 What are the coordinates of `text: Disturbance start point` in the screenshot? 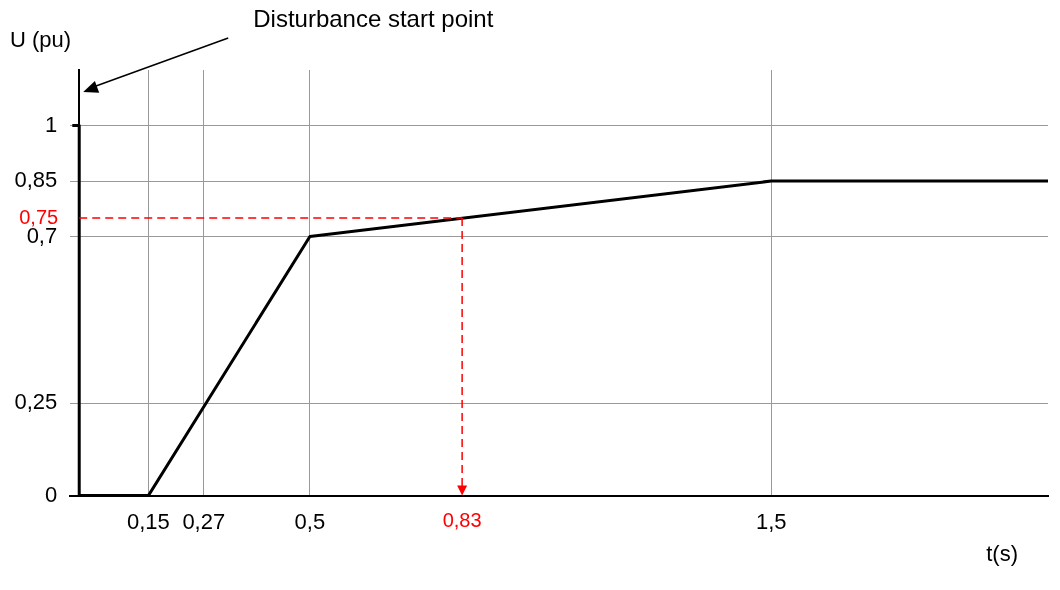 It's located at (373, 18).